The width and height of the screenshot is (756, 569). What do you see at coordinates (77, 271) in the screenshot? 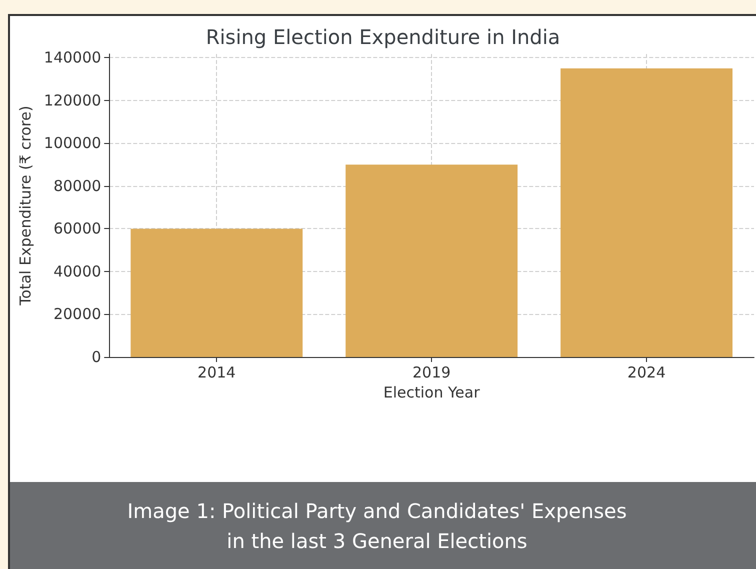
I see `y-tick-label: 40000` at bounding box center [77, 271].